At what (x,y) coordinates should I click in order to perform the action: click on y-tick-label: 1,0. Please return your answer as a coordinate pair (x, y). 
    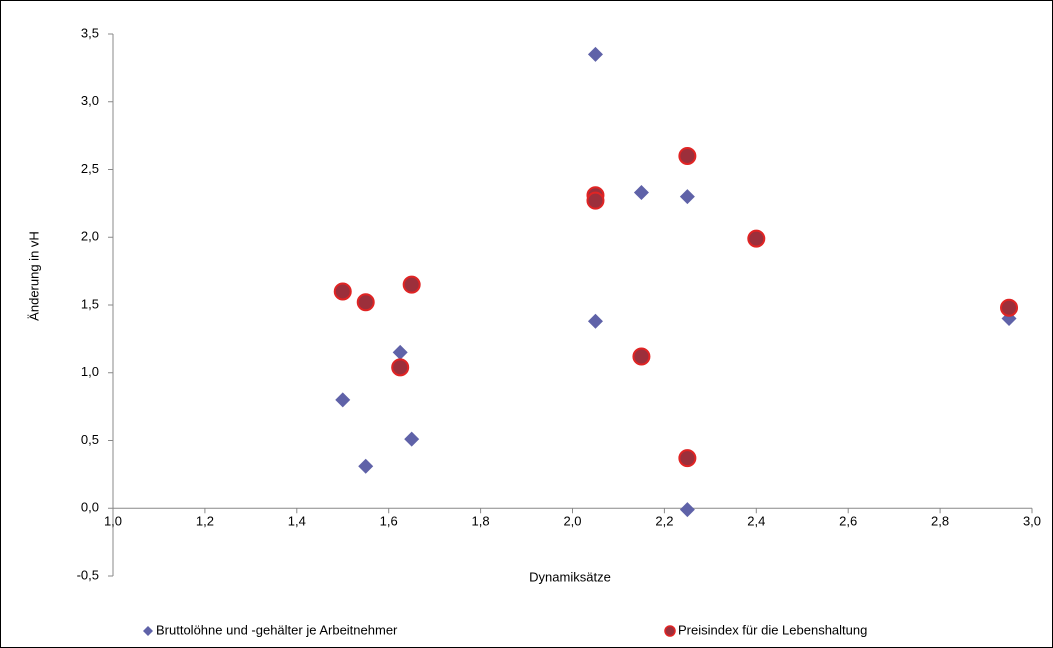
    Looking at the image, I should click on (90, 371).